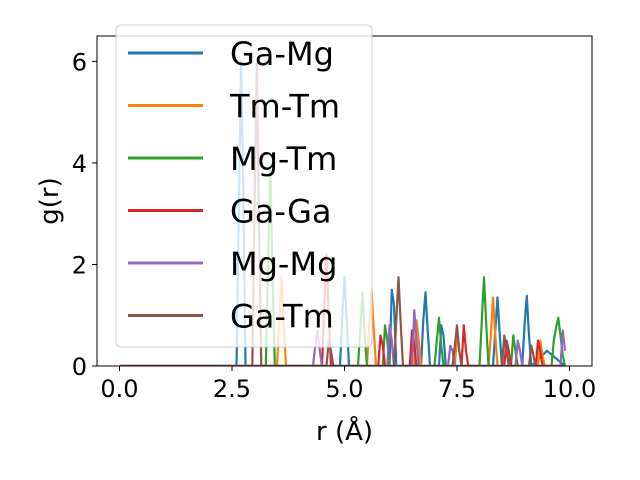 The height and width of the screenshot is (480, 640). Describe the element at coordinates (284, 107) in the screenshot. I see `legend-label: Tm-Tm` at that location.